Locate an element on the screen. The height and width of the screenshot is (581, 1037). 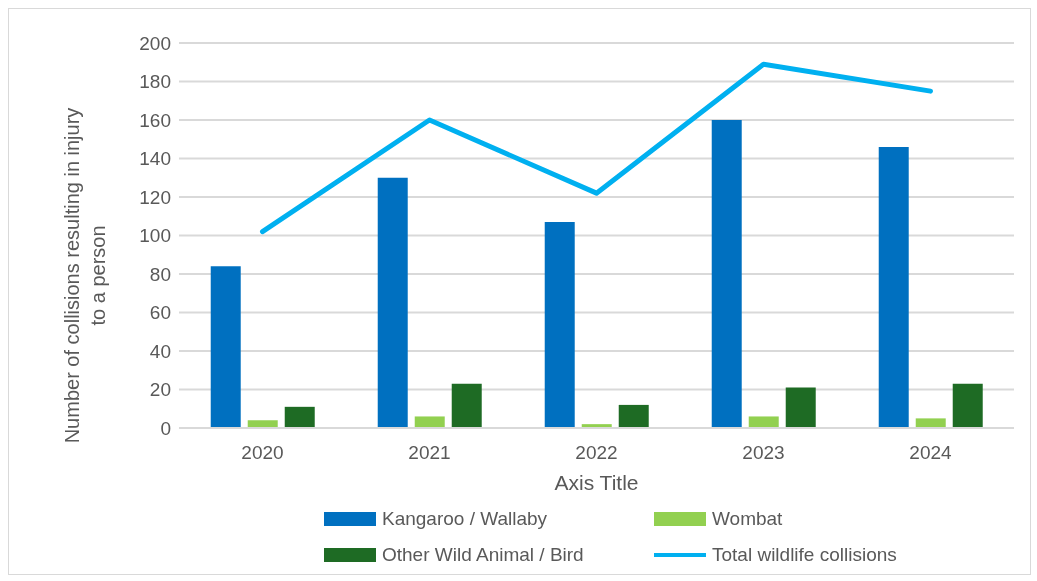
y-tick-label: 180 is located at coordinates (155, 82).